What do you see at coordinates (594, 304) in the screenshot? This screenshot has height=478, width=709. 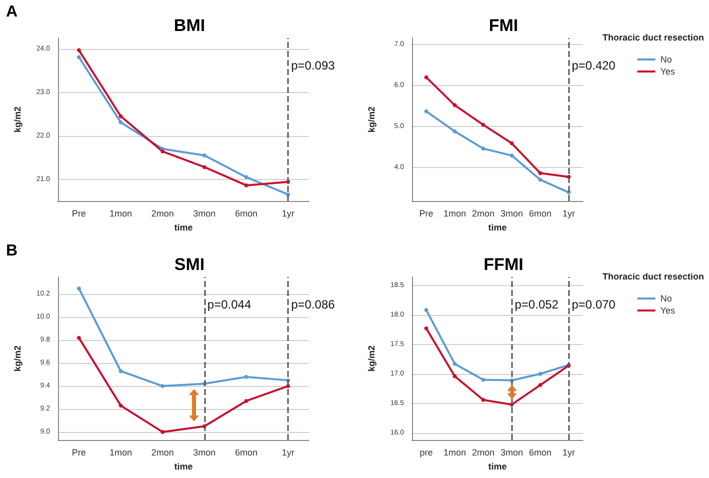 I see `ref-line-label: p=0.070` at bounding box center [594, 304].